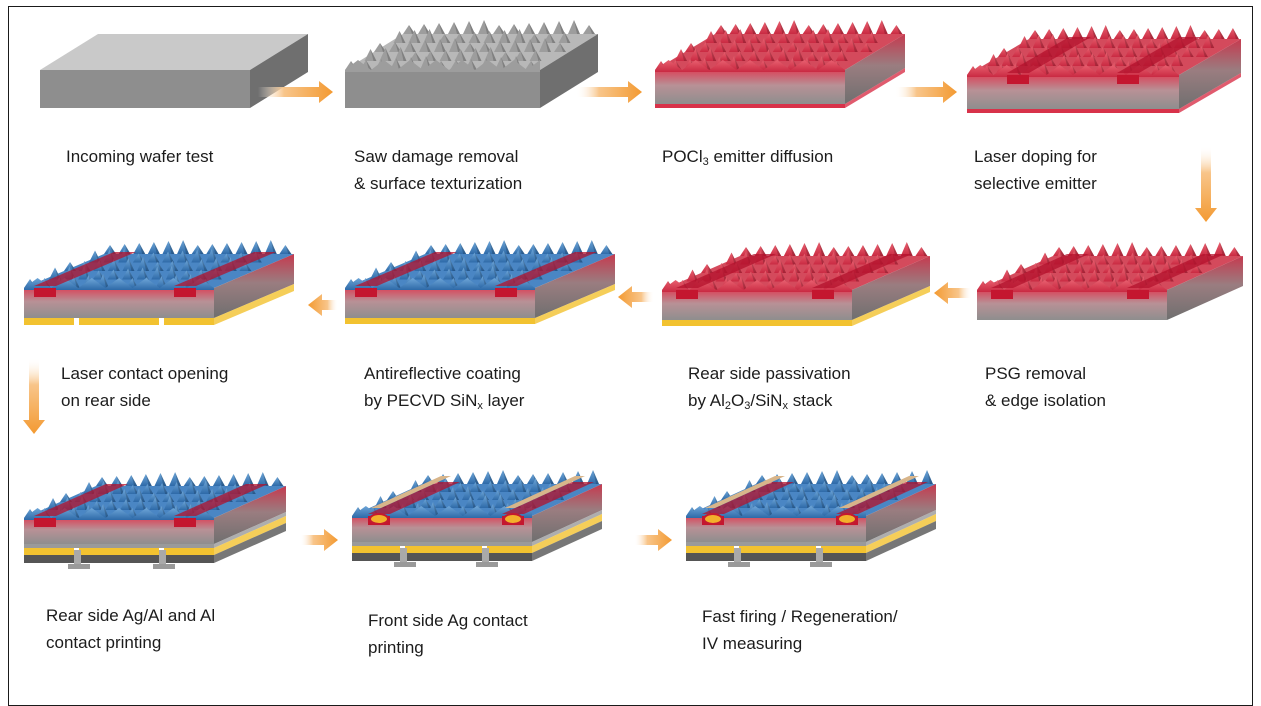  Describe the element at coordinates (953, 293) in the screenshot. I see `arrow-psg-to-rearpass` at that location.